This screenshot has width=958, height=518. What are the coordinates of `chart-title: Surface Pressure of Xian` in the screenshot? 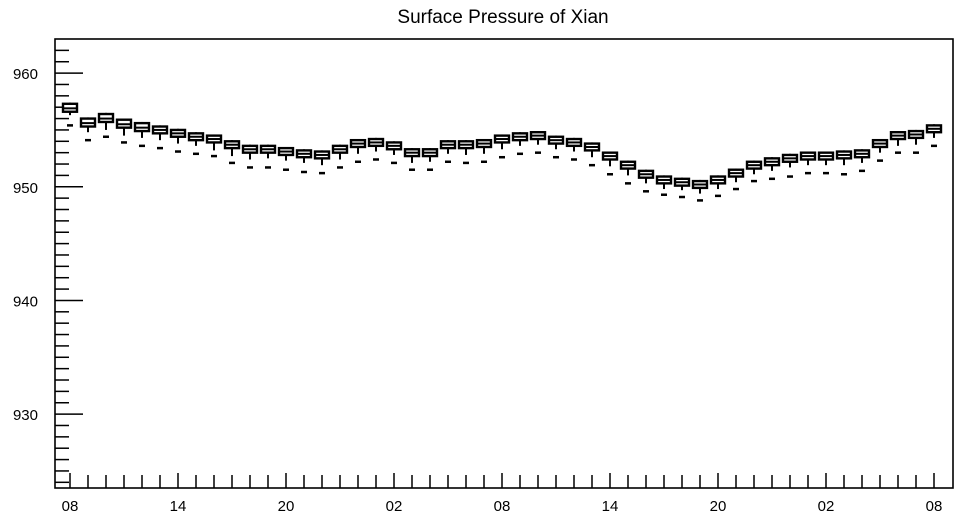 It's located at (502, 17).